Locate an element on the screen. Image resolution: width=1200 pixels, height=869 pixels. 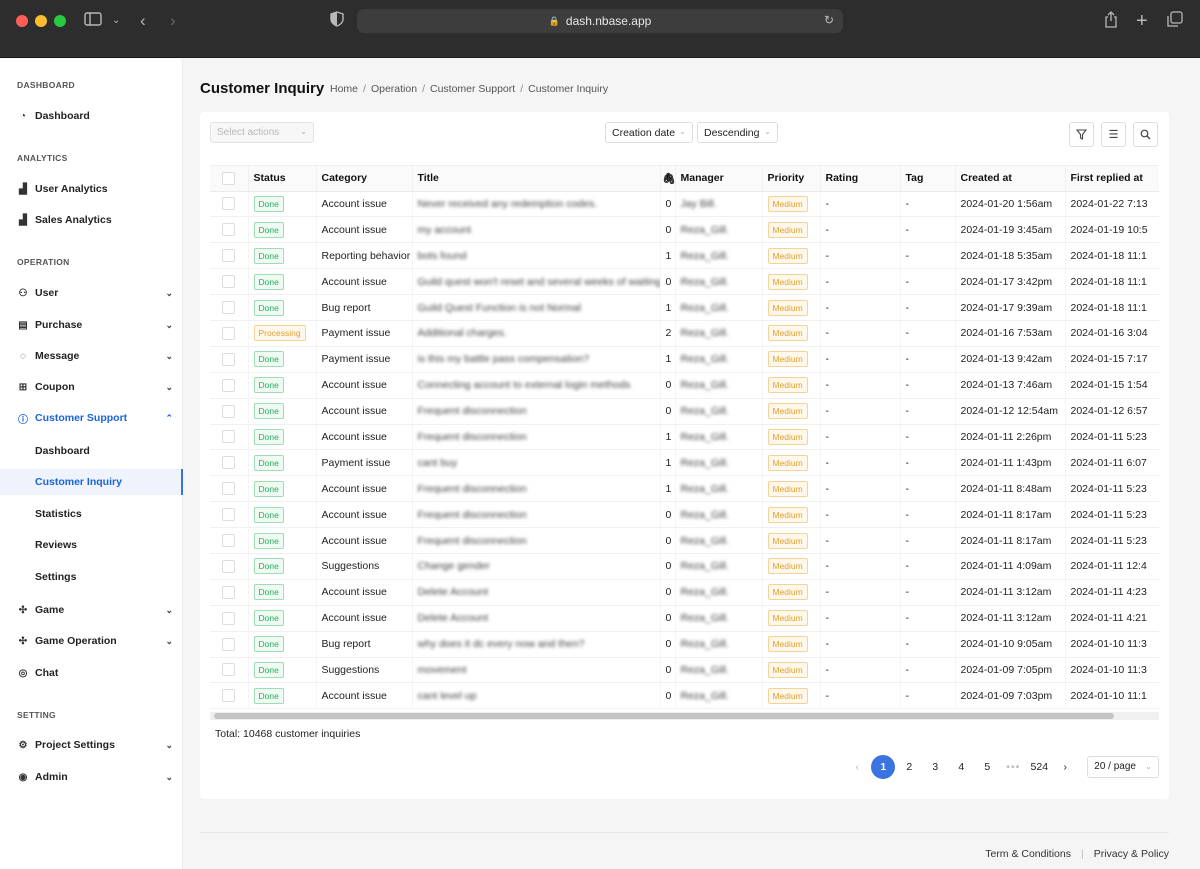
inquiry-title: bots found is located at coordinates (442, 255).